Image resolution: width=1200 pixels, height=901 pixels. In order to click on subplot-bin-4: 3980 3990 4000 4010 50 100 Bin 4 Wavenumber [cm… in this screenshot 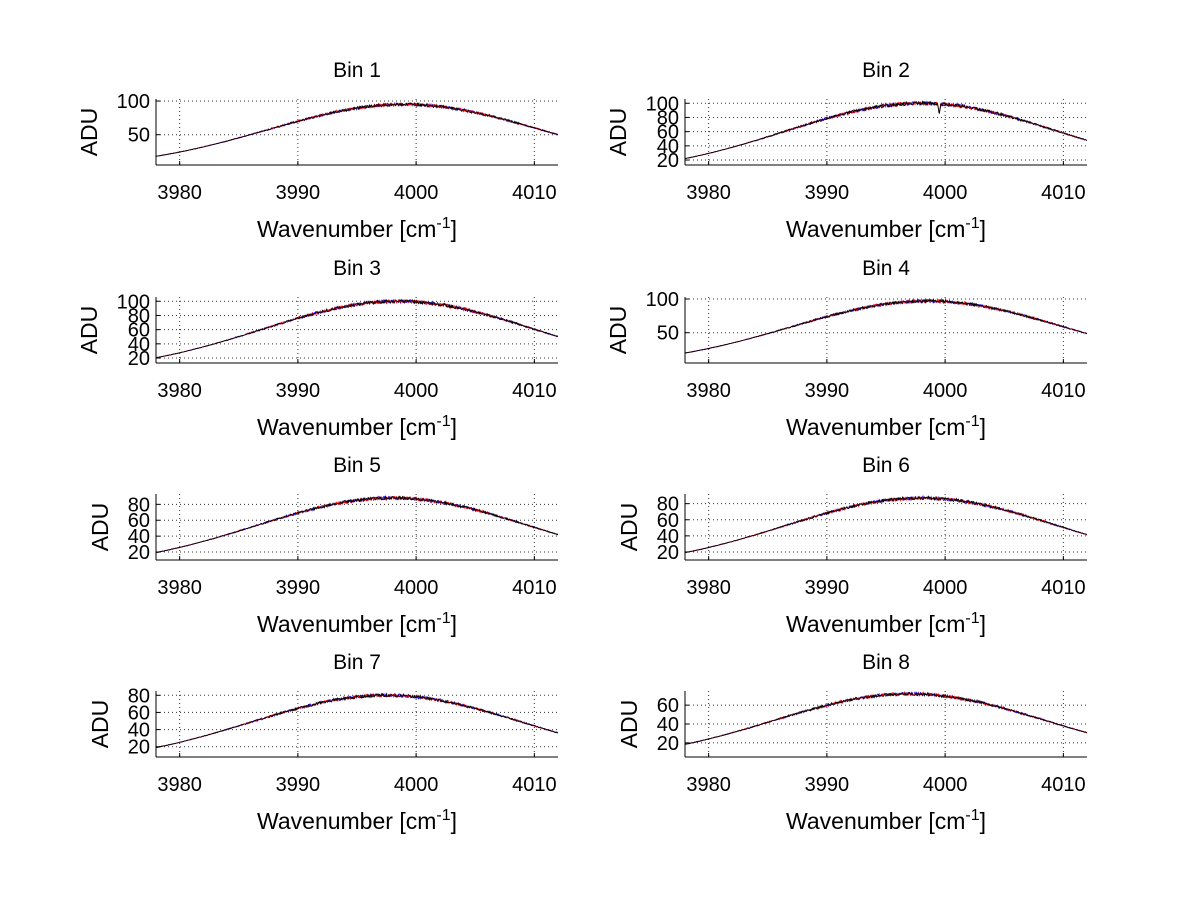, I will do `click(846, 348)`.